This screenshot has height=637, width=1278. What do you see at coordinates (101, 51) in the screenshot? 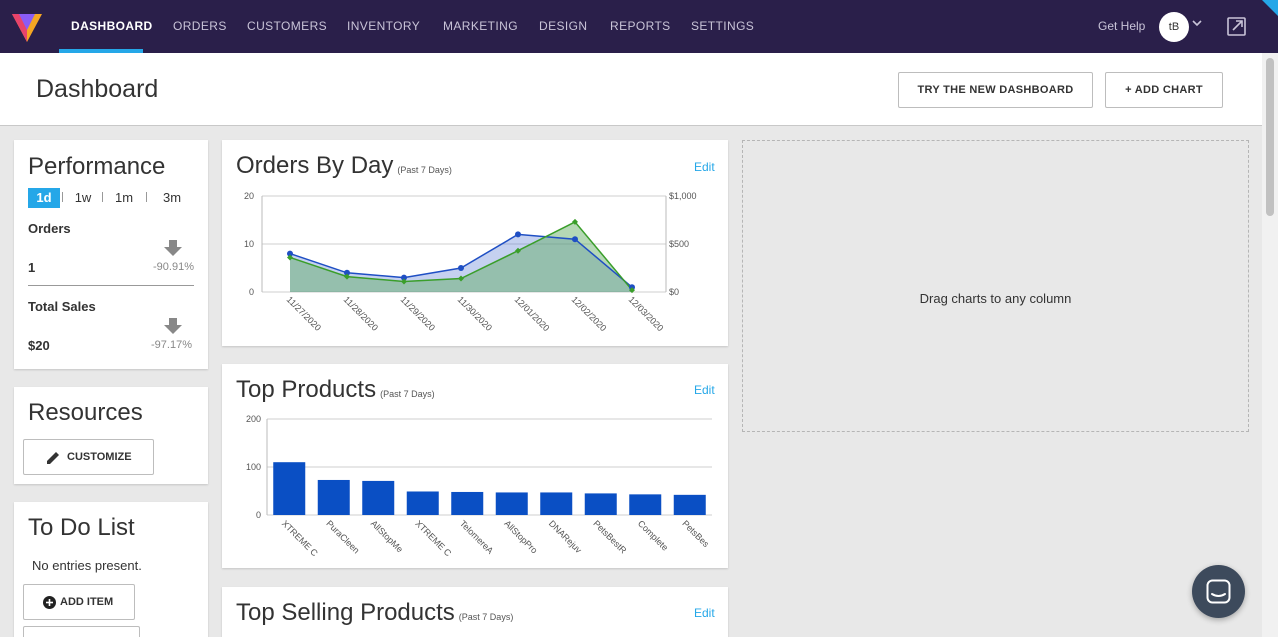
I see `active-tab-indicator` at bounding box center [101, 51].